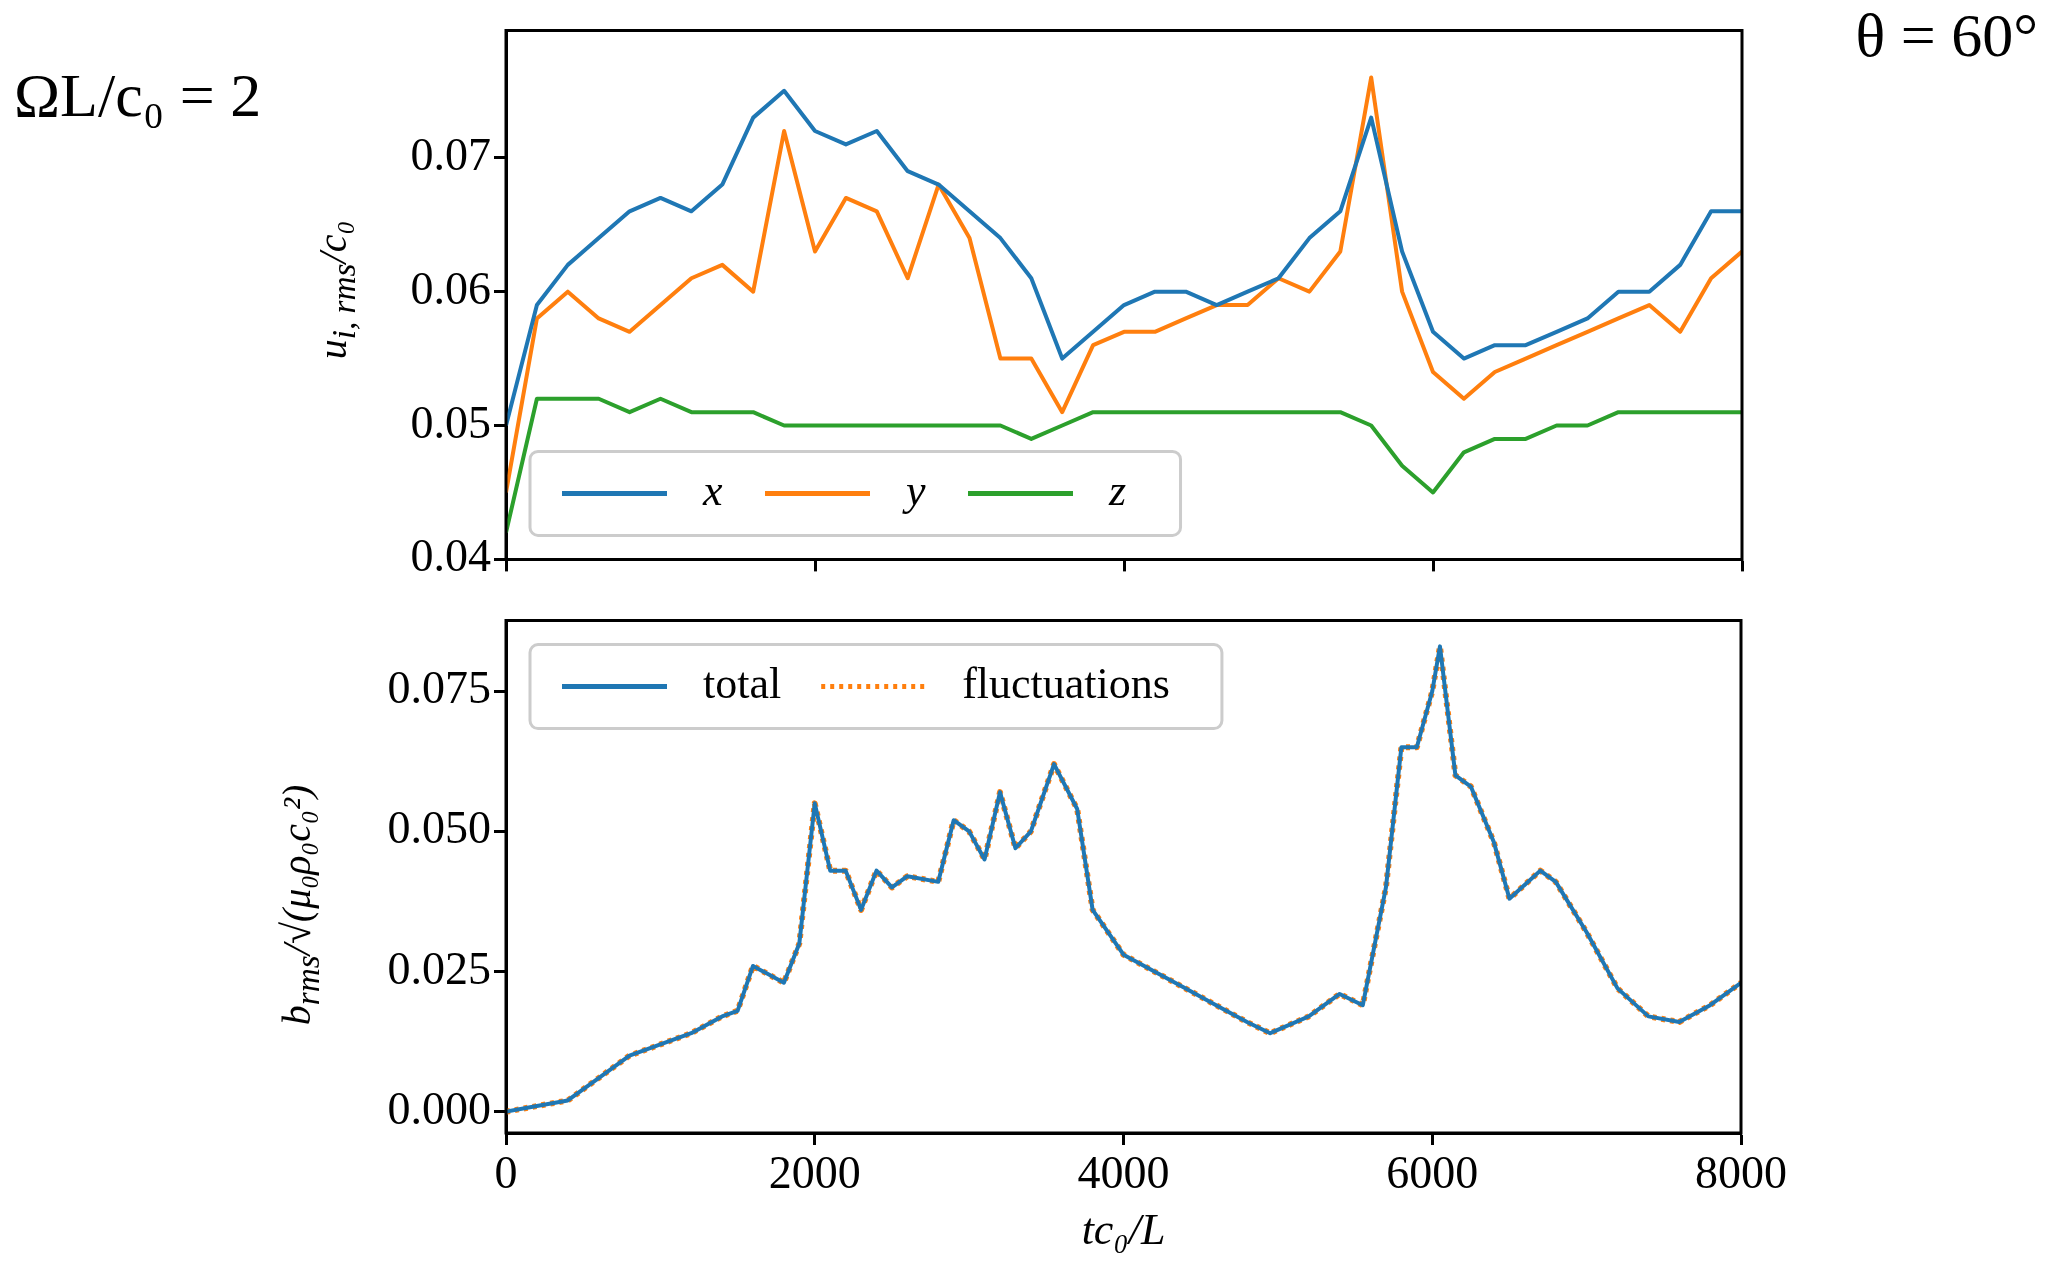 This screenshot has height=1263, width=2046. What do you see at coordinates (1117, 490) in the screenshot?
I see `legend-label: z` at bounding box center [1117, 490].